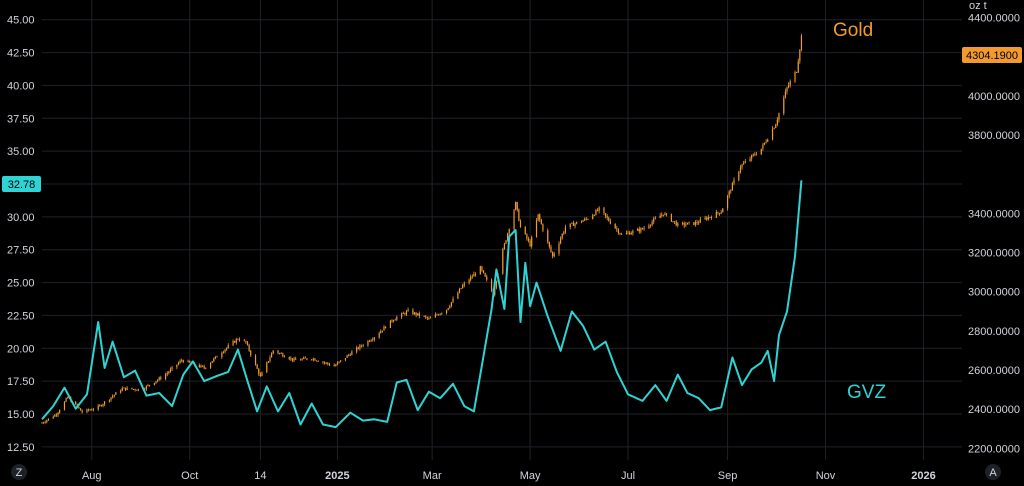 This screenshot has height=486, width=1024. I want to click on right-tick-label: 3000.0000, so click(994, 293).